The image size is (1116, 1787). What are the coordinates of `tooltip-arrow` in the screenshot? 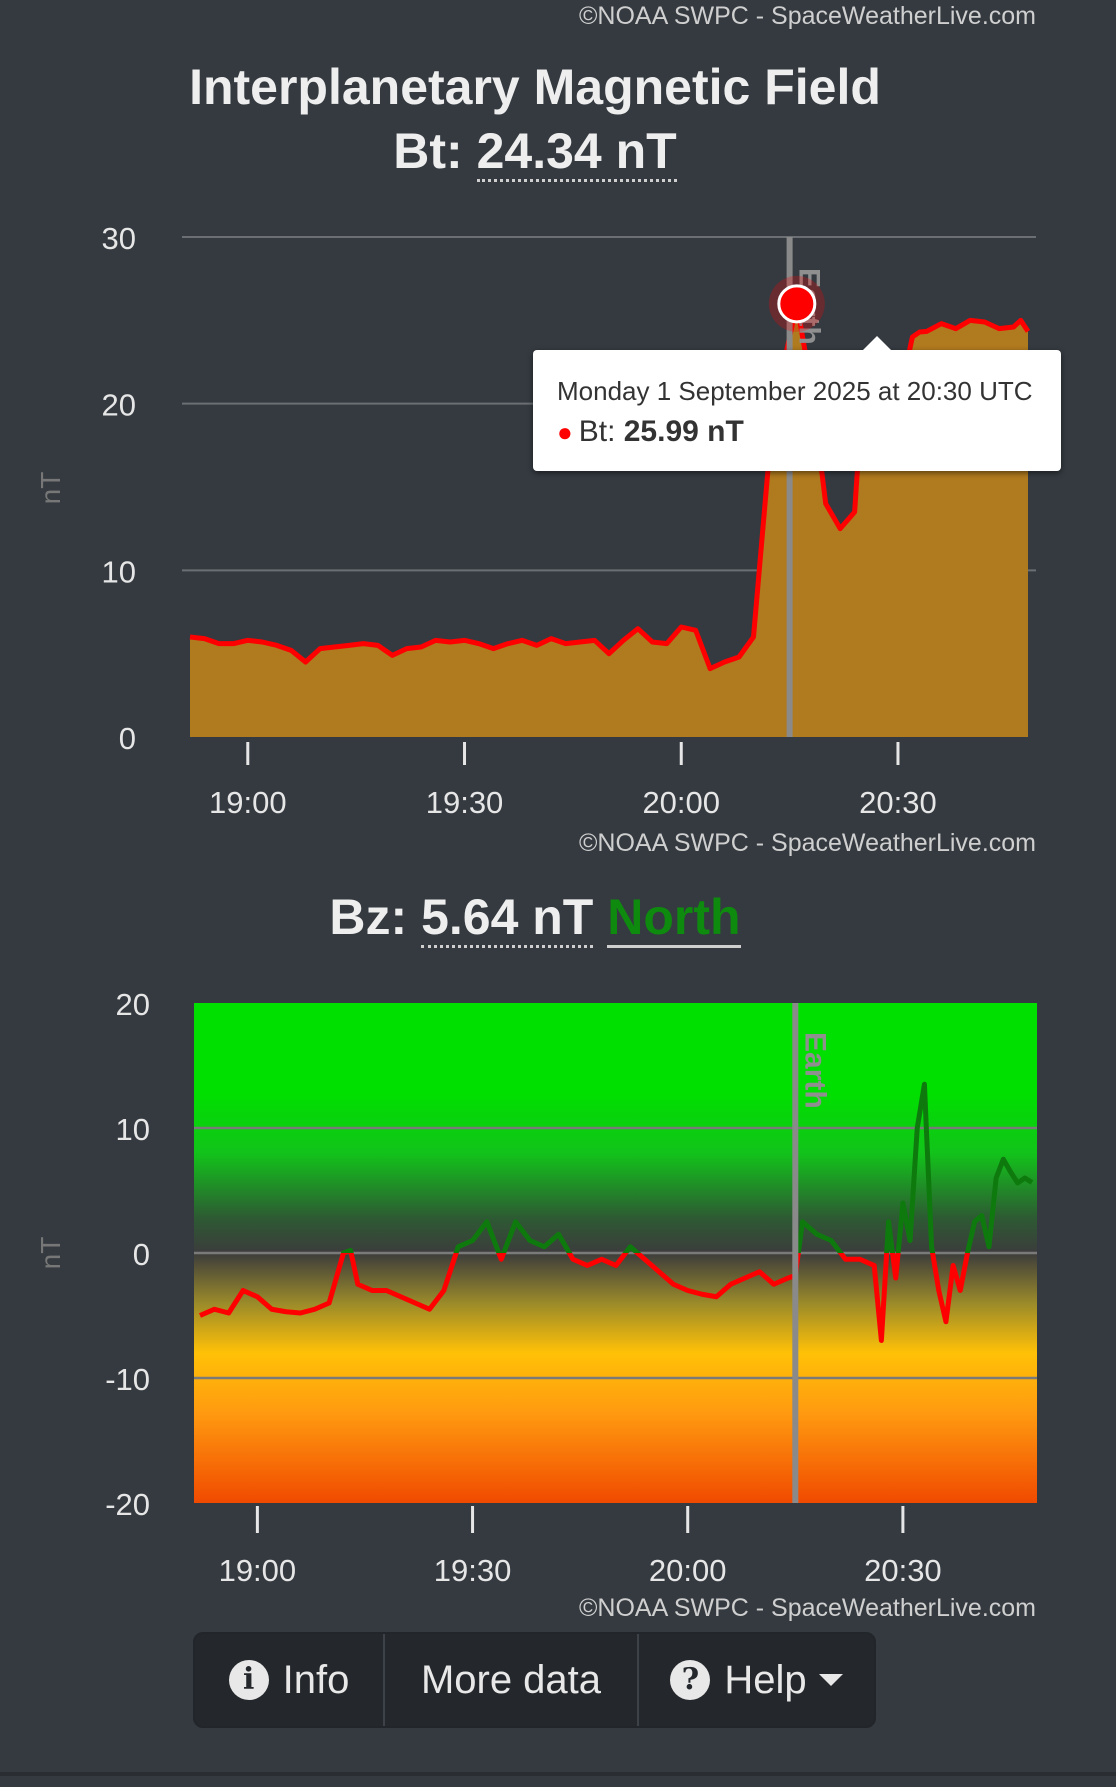 It's located at (877, 343).